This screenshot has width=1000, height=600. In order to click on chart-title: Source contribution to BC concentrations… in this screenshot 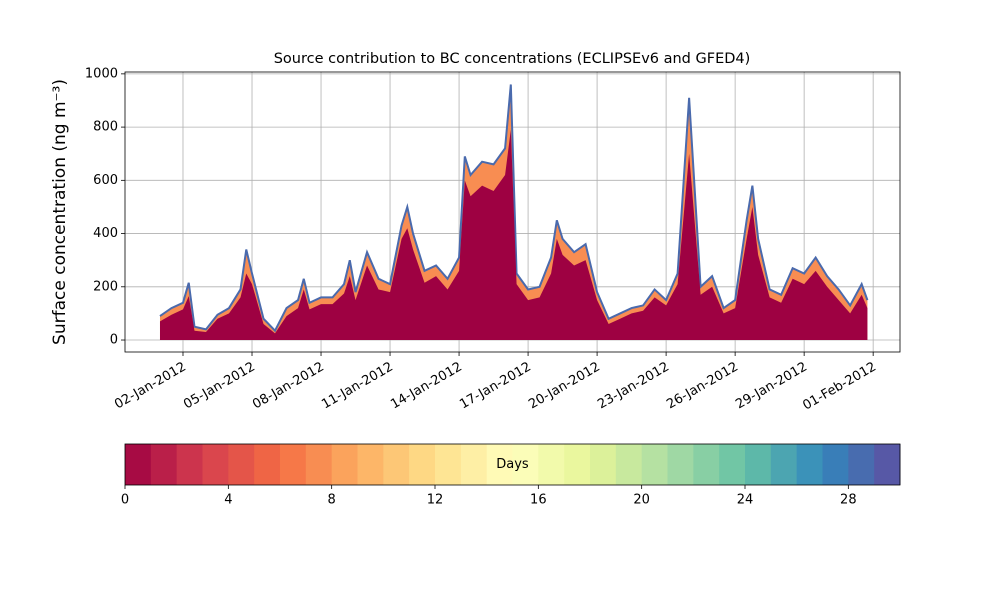, I will do `click(512, 59)`.